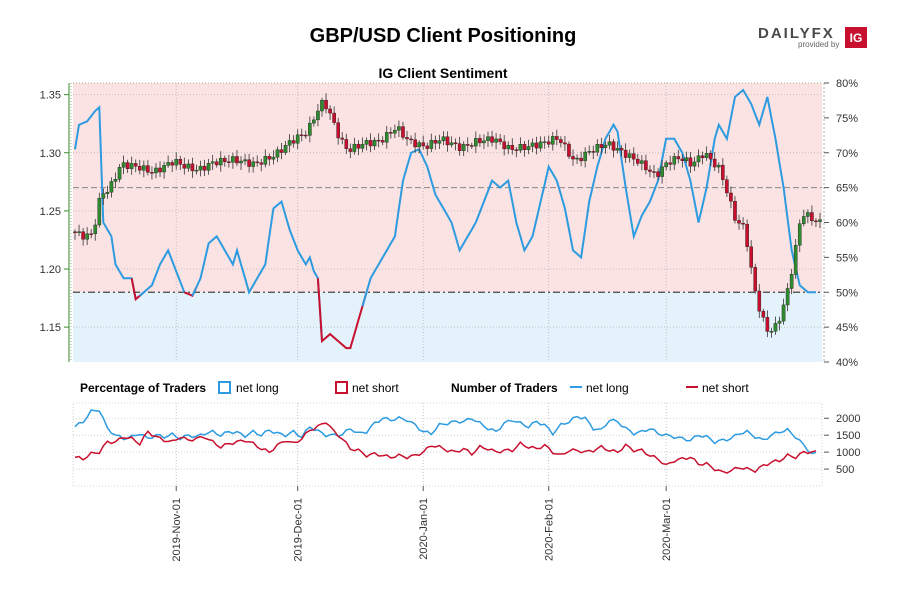  What do you see at coordinates (442, 73) in the screenshot?
I see `chart-subtitle: IG Client Sentiment` at bounding box center [442, 73].